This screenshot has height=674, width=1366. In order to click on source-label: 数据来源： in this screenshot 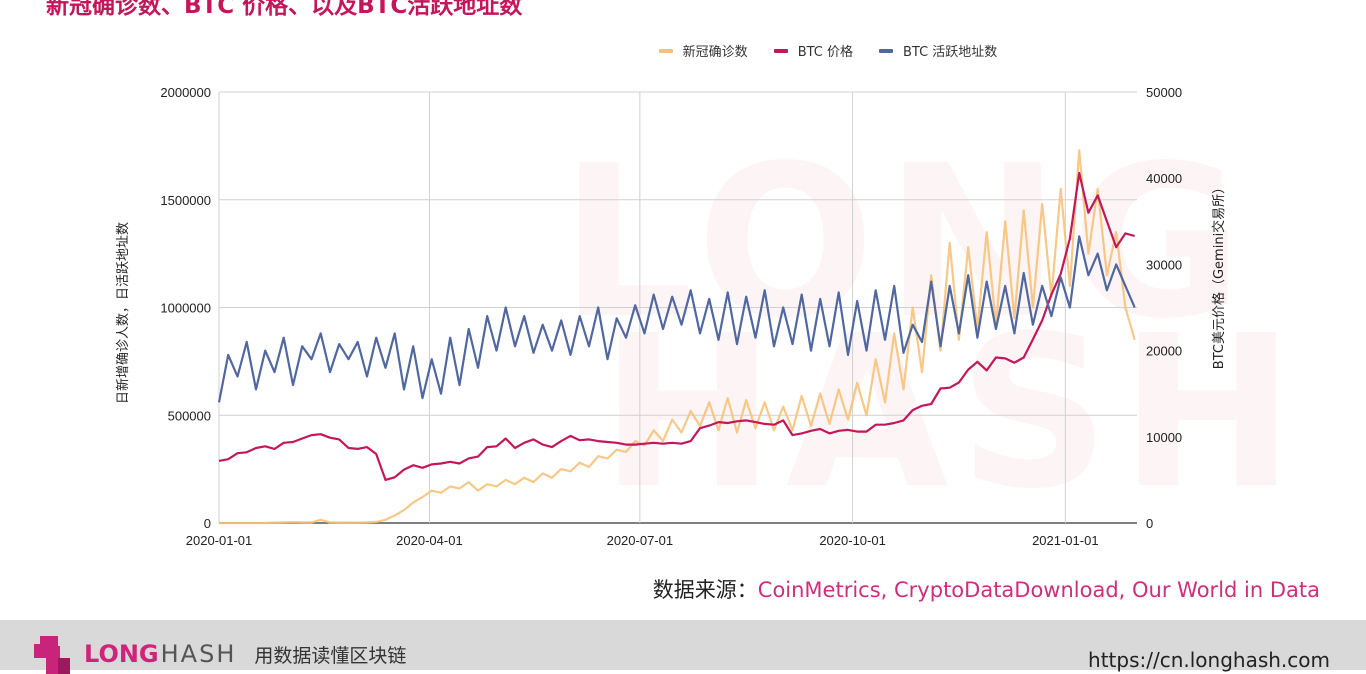, I will do `click(705, 590)`.